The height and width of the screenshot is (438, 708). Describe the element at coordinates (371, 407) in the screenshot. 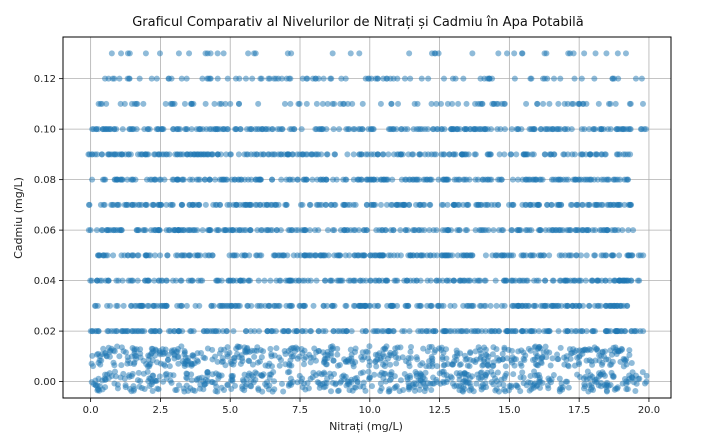

I see `x-axis-ticks: 0.0 2.5 5.0 7.5 10.0 12.5 15.0 17.5 20.0` at that location.